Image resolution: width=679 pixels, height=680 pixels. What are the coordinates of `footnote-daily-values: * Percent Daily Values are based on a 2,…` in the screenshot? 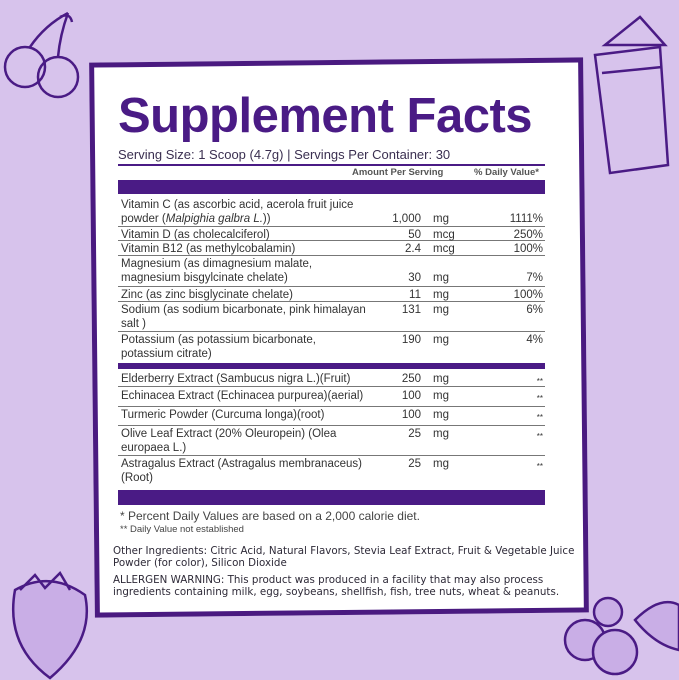 It's located at (270, 516).